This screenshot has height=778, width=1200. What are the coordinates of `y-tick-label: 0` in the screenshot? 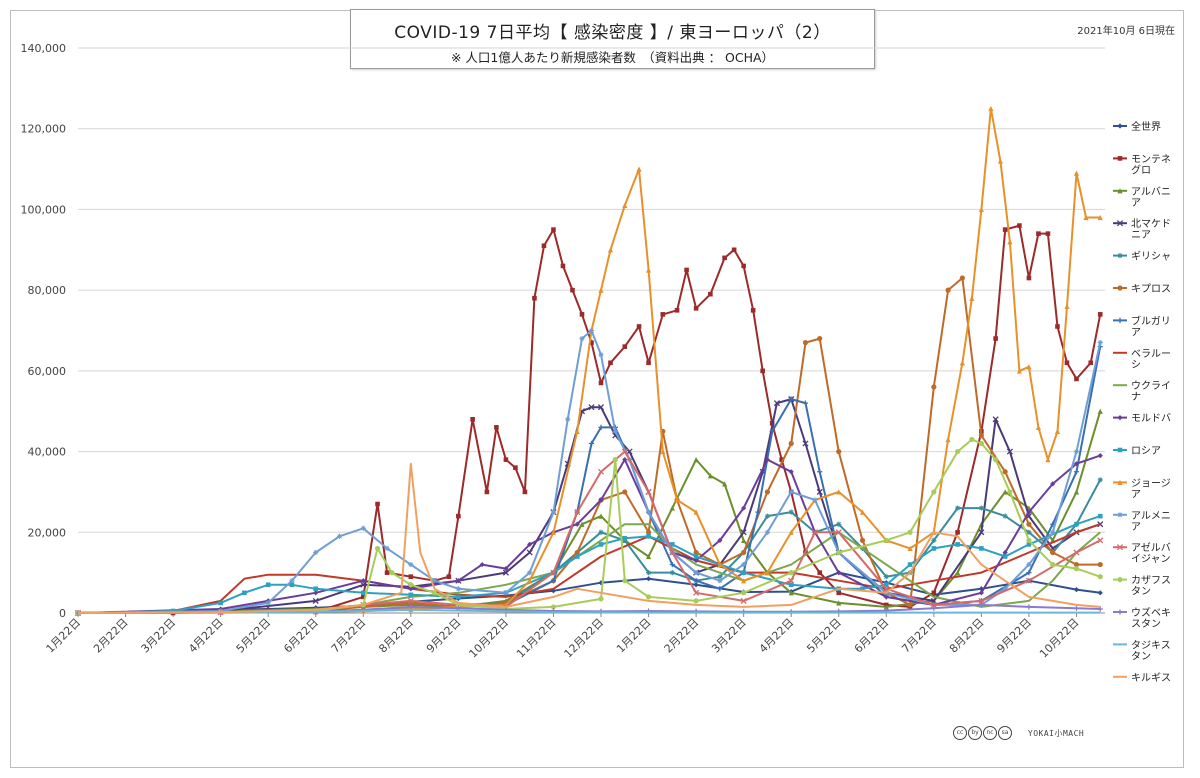 It's located at (62, 613).